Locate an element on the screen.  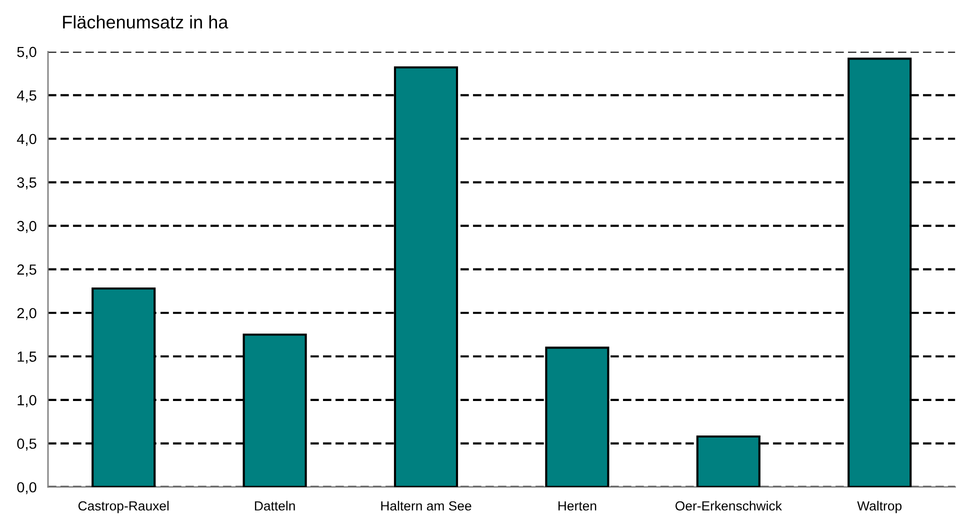
y-tick-label: 1,5 is located at coordinates (27, 358).